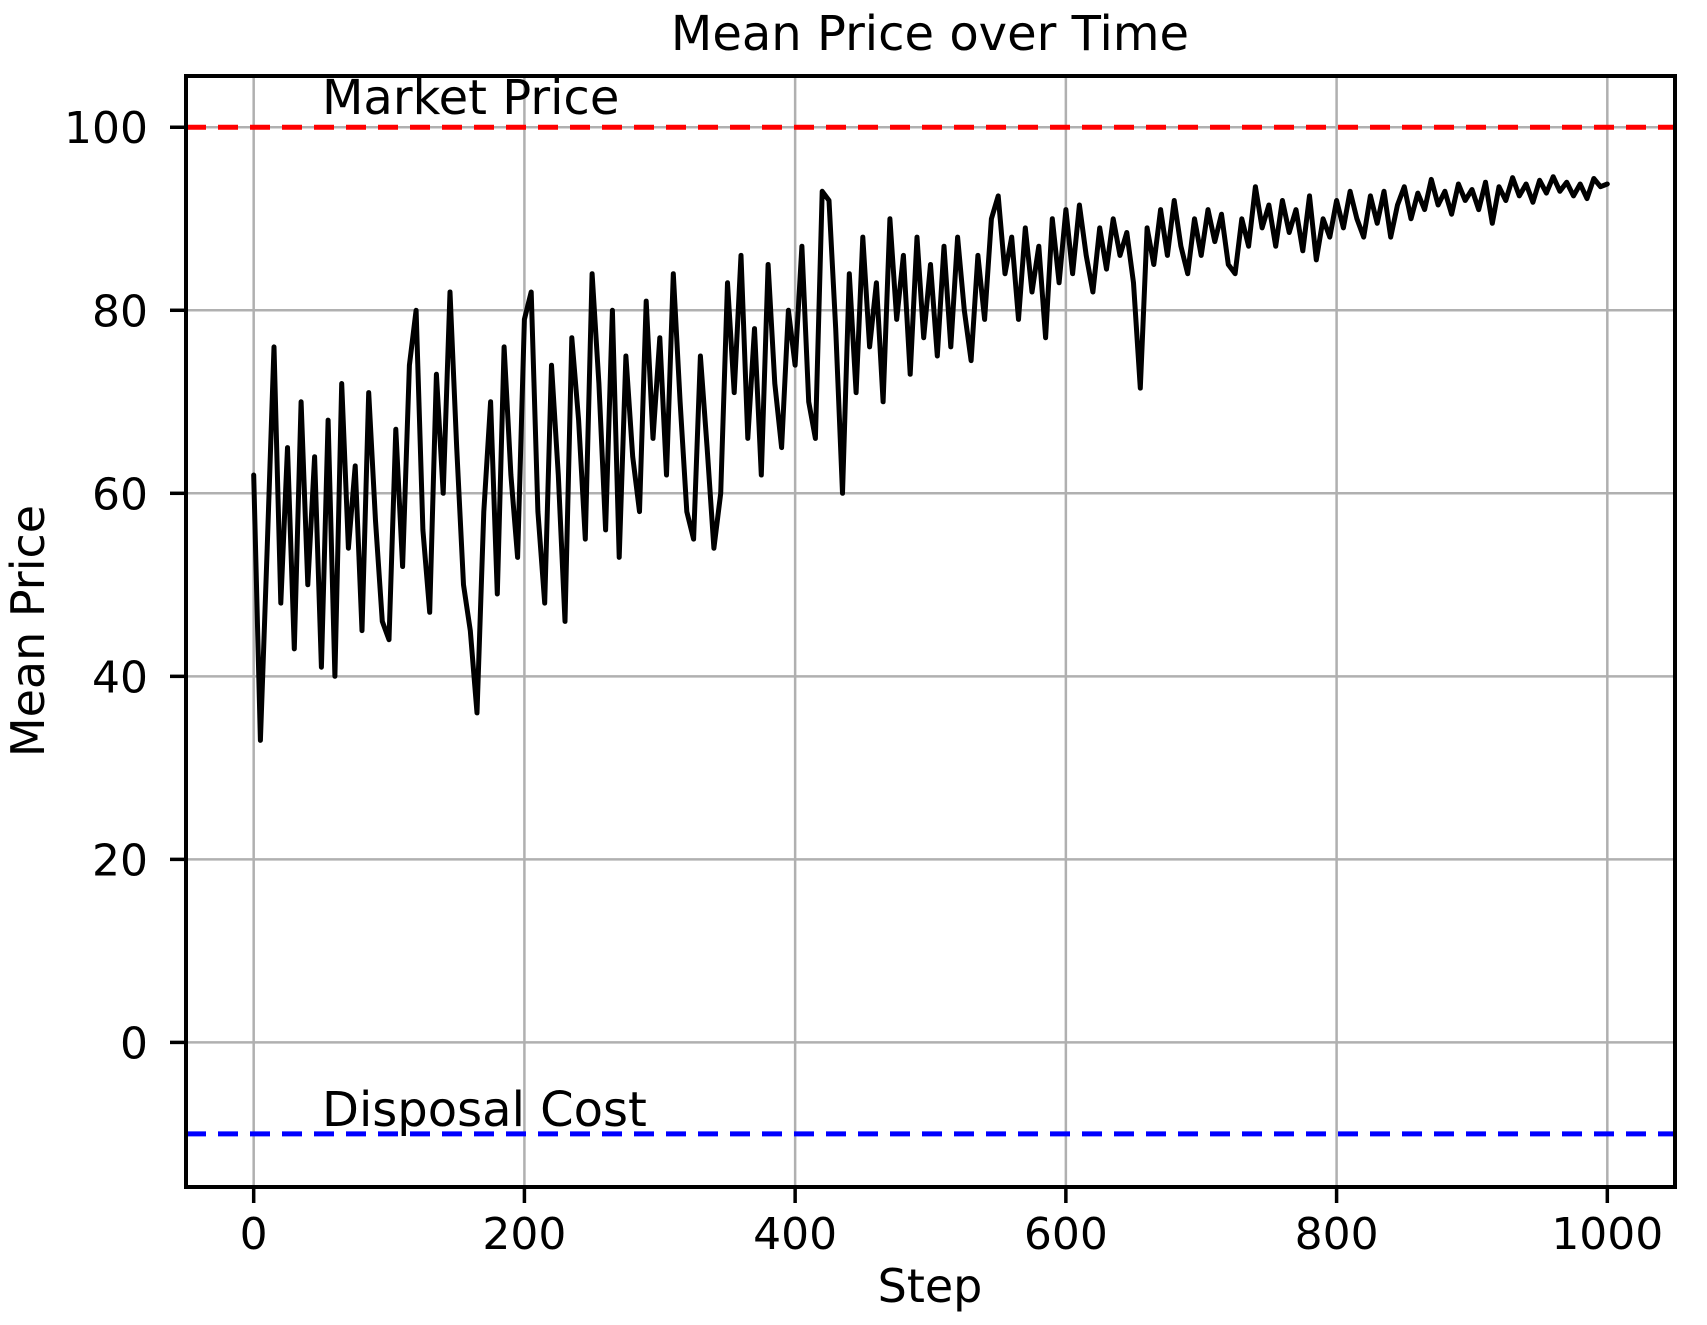 The height and width of the screenshot is (1325, 1707). What do you see at coordinates (120, 677) in the screenshot?
I see `y-tick-label: 40` at bounding box center [120, 677].